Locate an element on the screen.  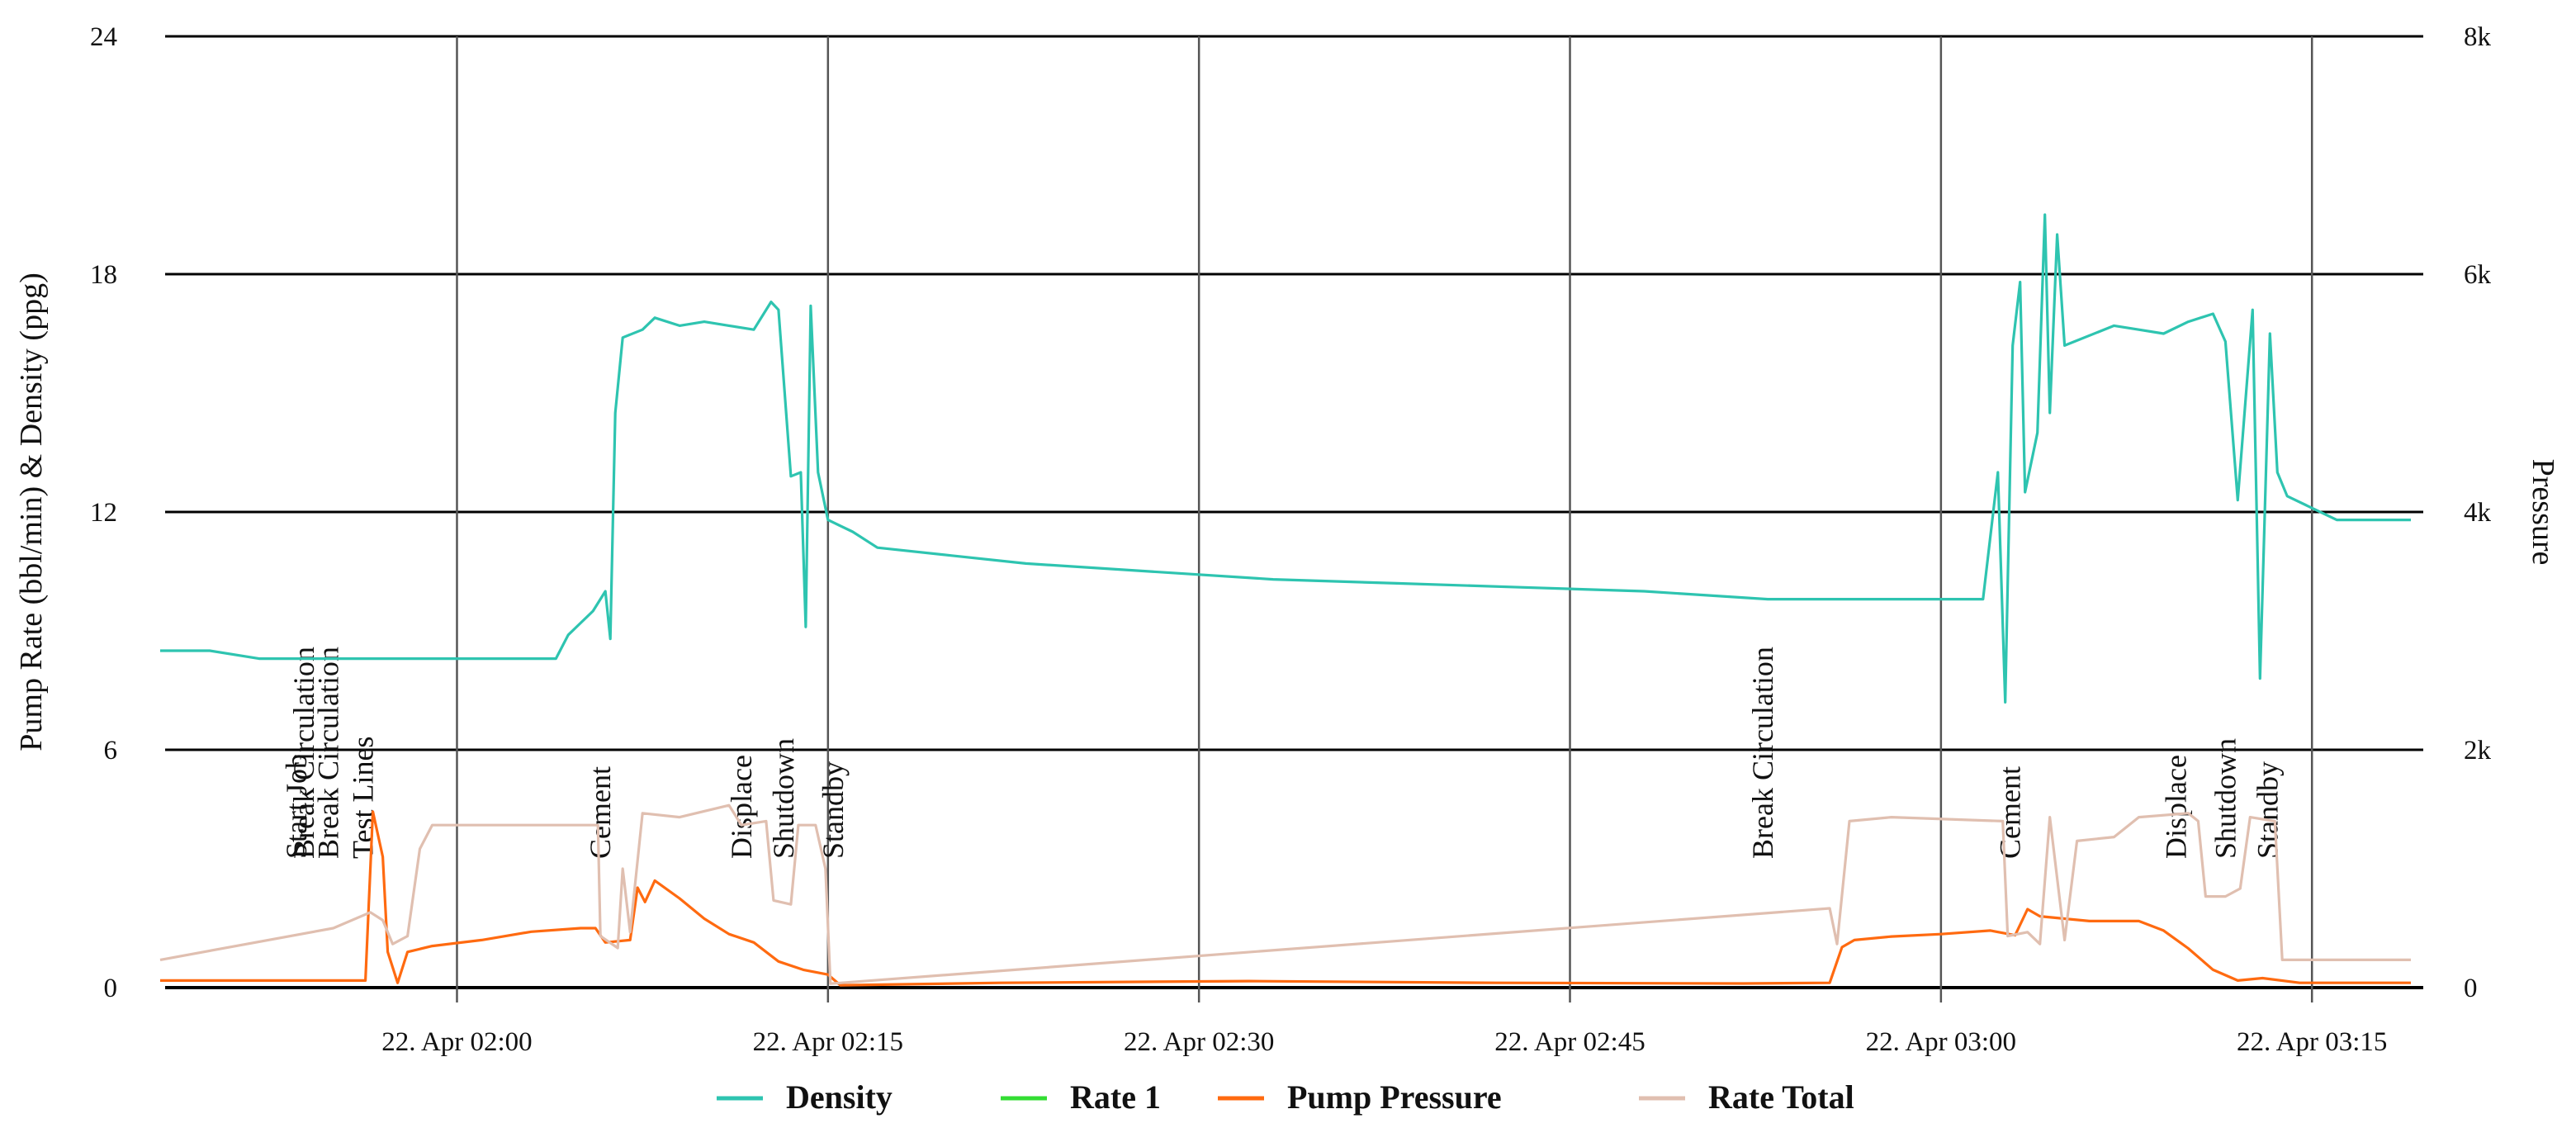
x-tick-label: 22. Apr 02:15 is located at coordinates (828, 1042).